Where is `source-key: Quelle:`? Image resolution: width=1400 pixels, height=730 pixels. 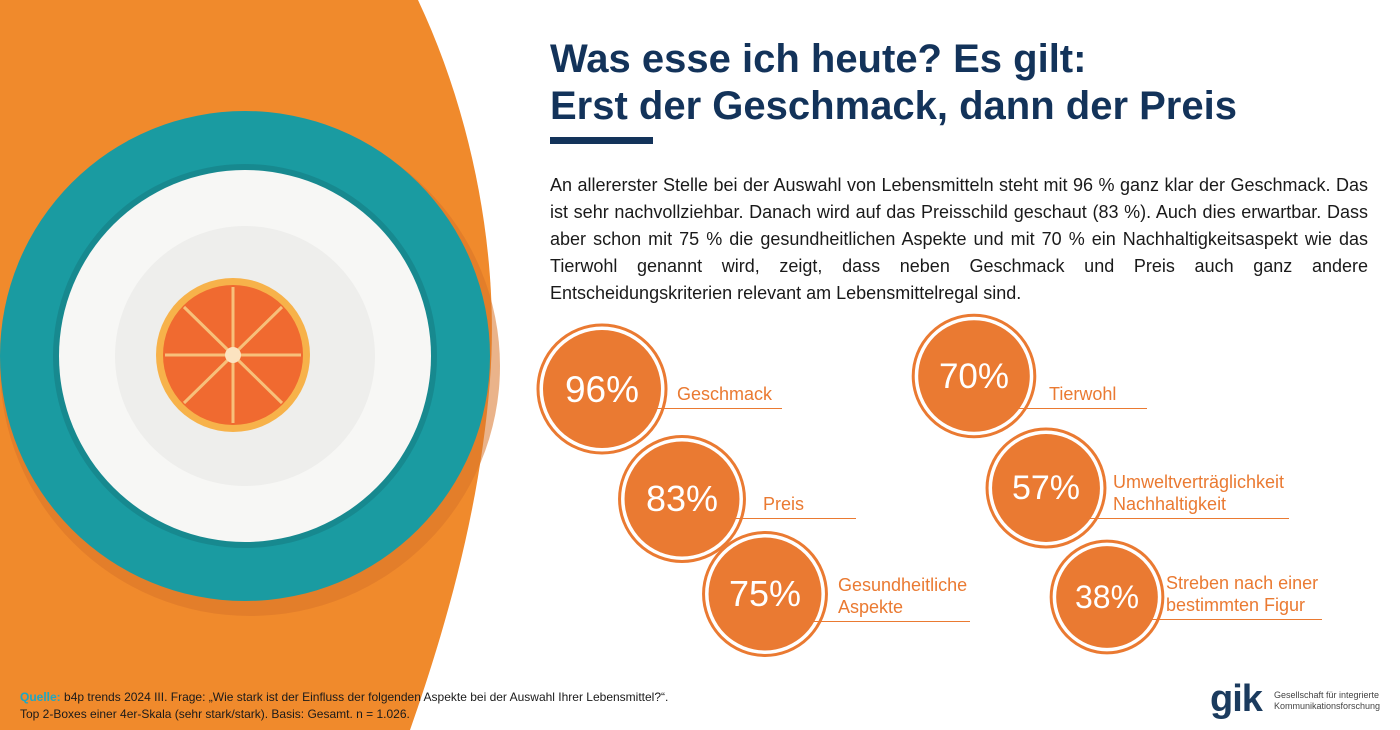
source-key: Quelle: is located at coordinates (40, 697).